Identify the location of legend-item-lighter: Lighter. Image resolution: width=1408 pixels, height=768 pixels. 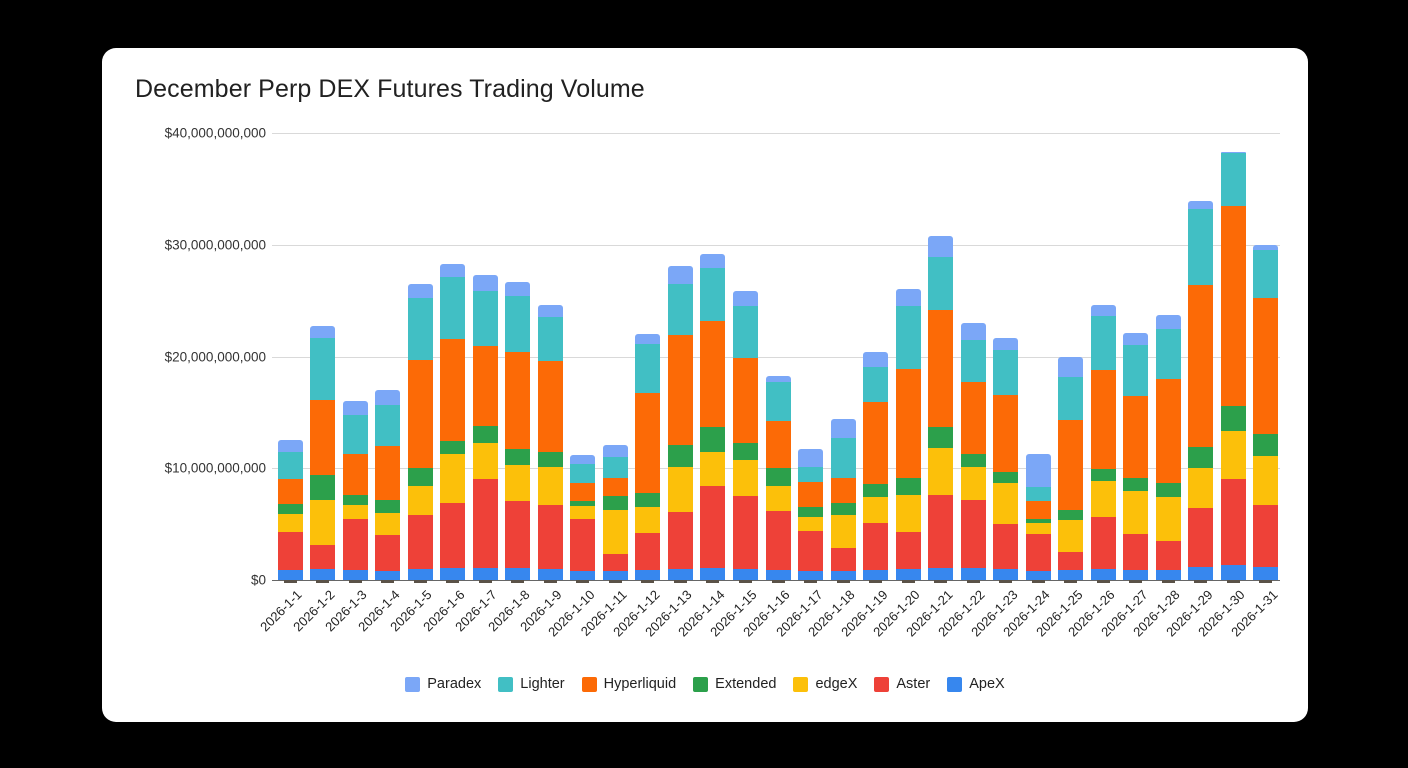
(531, 684).